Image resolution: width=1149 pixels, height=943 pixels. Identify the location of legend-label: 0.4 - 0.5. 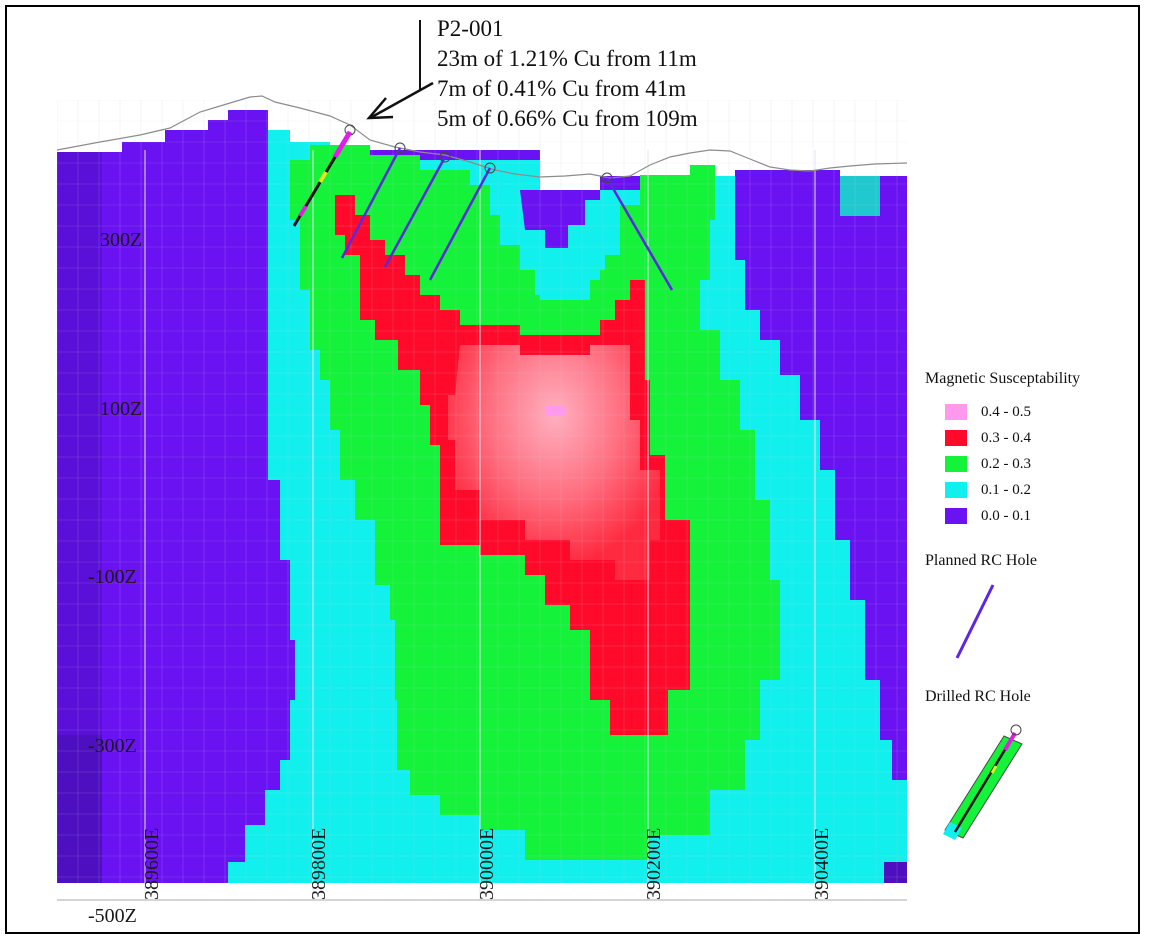
(1006, 411).